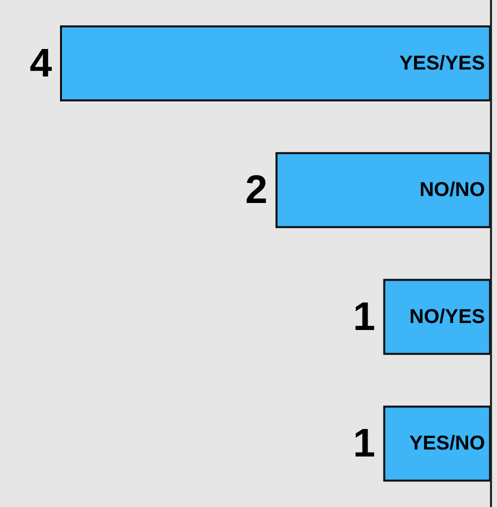 This screenshot has width=497, height=507. What do you see at coordinates (256, 190) in the screenshot?
I see `data-label: 2` at bounding box center [256, 190].